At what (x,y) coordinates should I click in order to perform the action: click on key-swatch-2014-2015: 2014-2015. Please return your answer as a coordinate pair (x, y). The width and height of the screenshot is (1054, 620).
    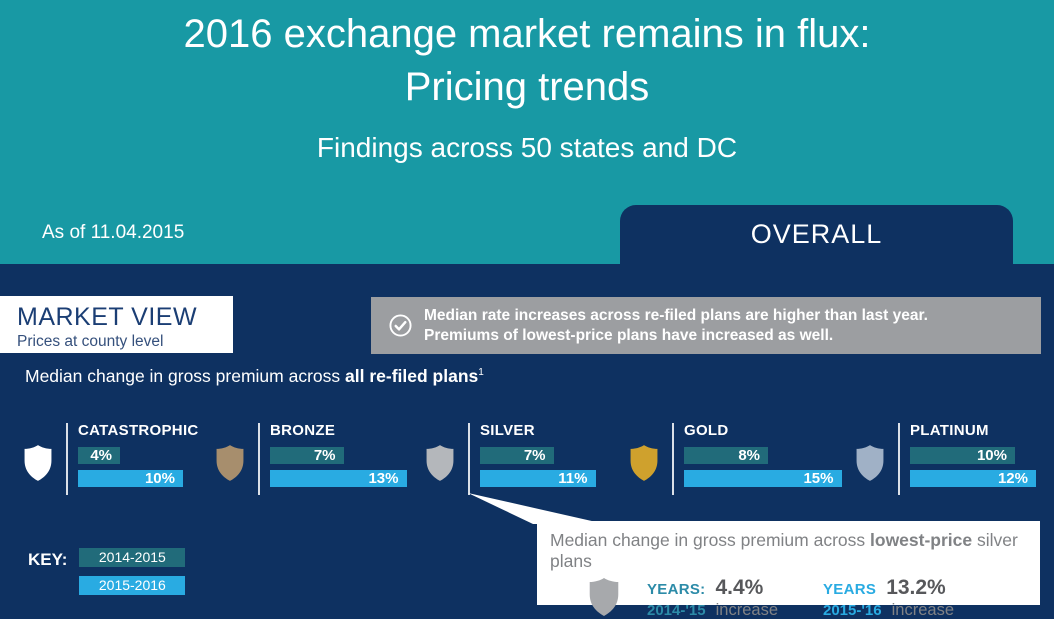
    Looking at the image, I should click on (132, 557).